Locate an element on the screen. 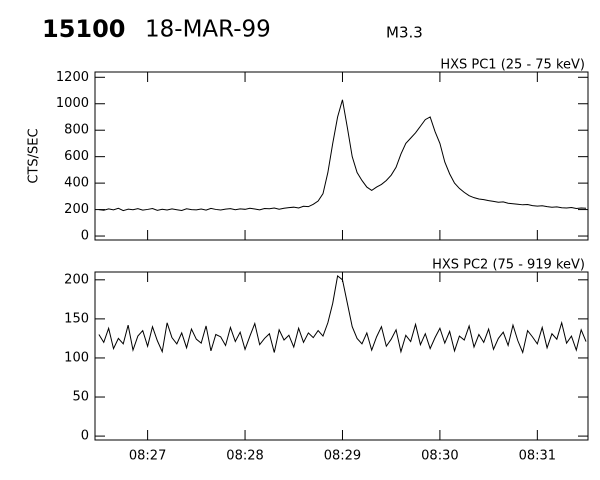  panel-title: HXS PC1 (25 - 75 keV) is located at coordinates (512, 65).